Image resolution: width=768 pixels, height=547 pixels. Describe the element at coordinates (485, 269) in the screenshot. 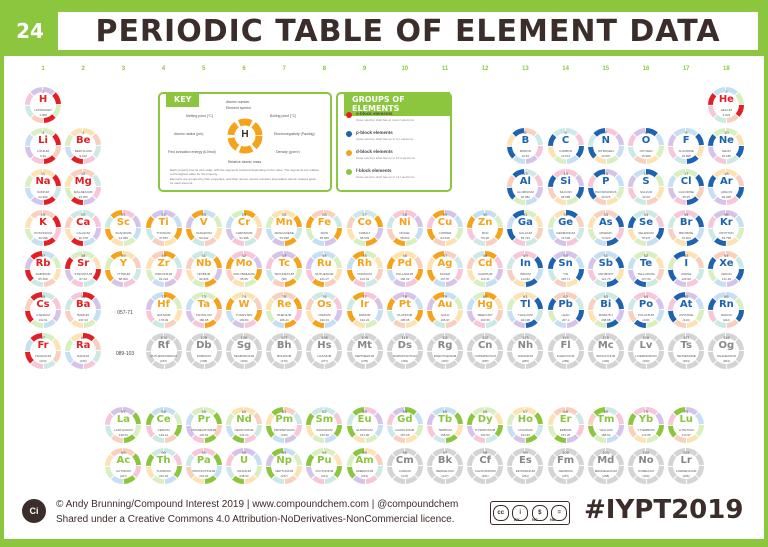

I see `element-tile: 48 Cd CADMIUM 112.41` at that location.